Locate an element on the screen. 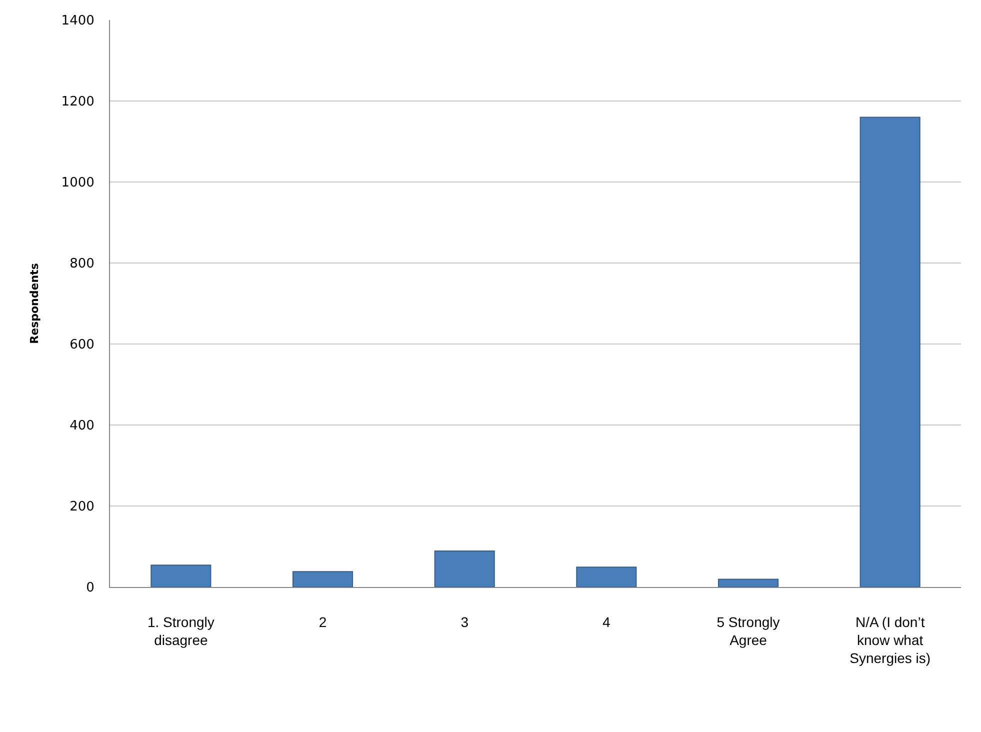 The width and height of the screenshot is (981, 732). x-tick-label: 3 is located at coordinates (464, 622).